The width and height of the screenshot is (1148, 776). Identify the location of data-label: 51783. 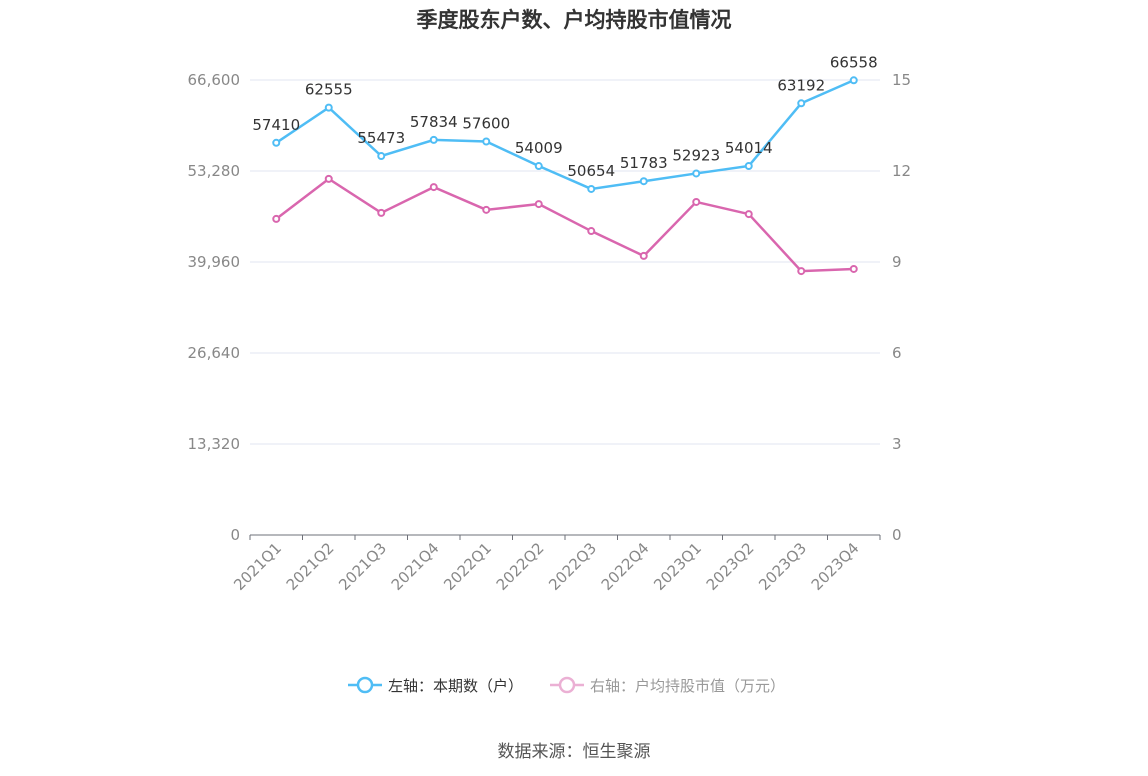
(644, 163).